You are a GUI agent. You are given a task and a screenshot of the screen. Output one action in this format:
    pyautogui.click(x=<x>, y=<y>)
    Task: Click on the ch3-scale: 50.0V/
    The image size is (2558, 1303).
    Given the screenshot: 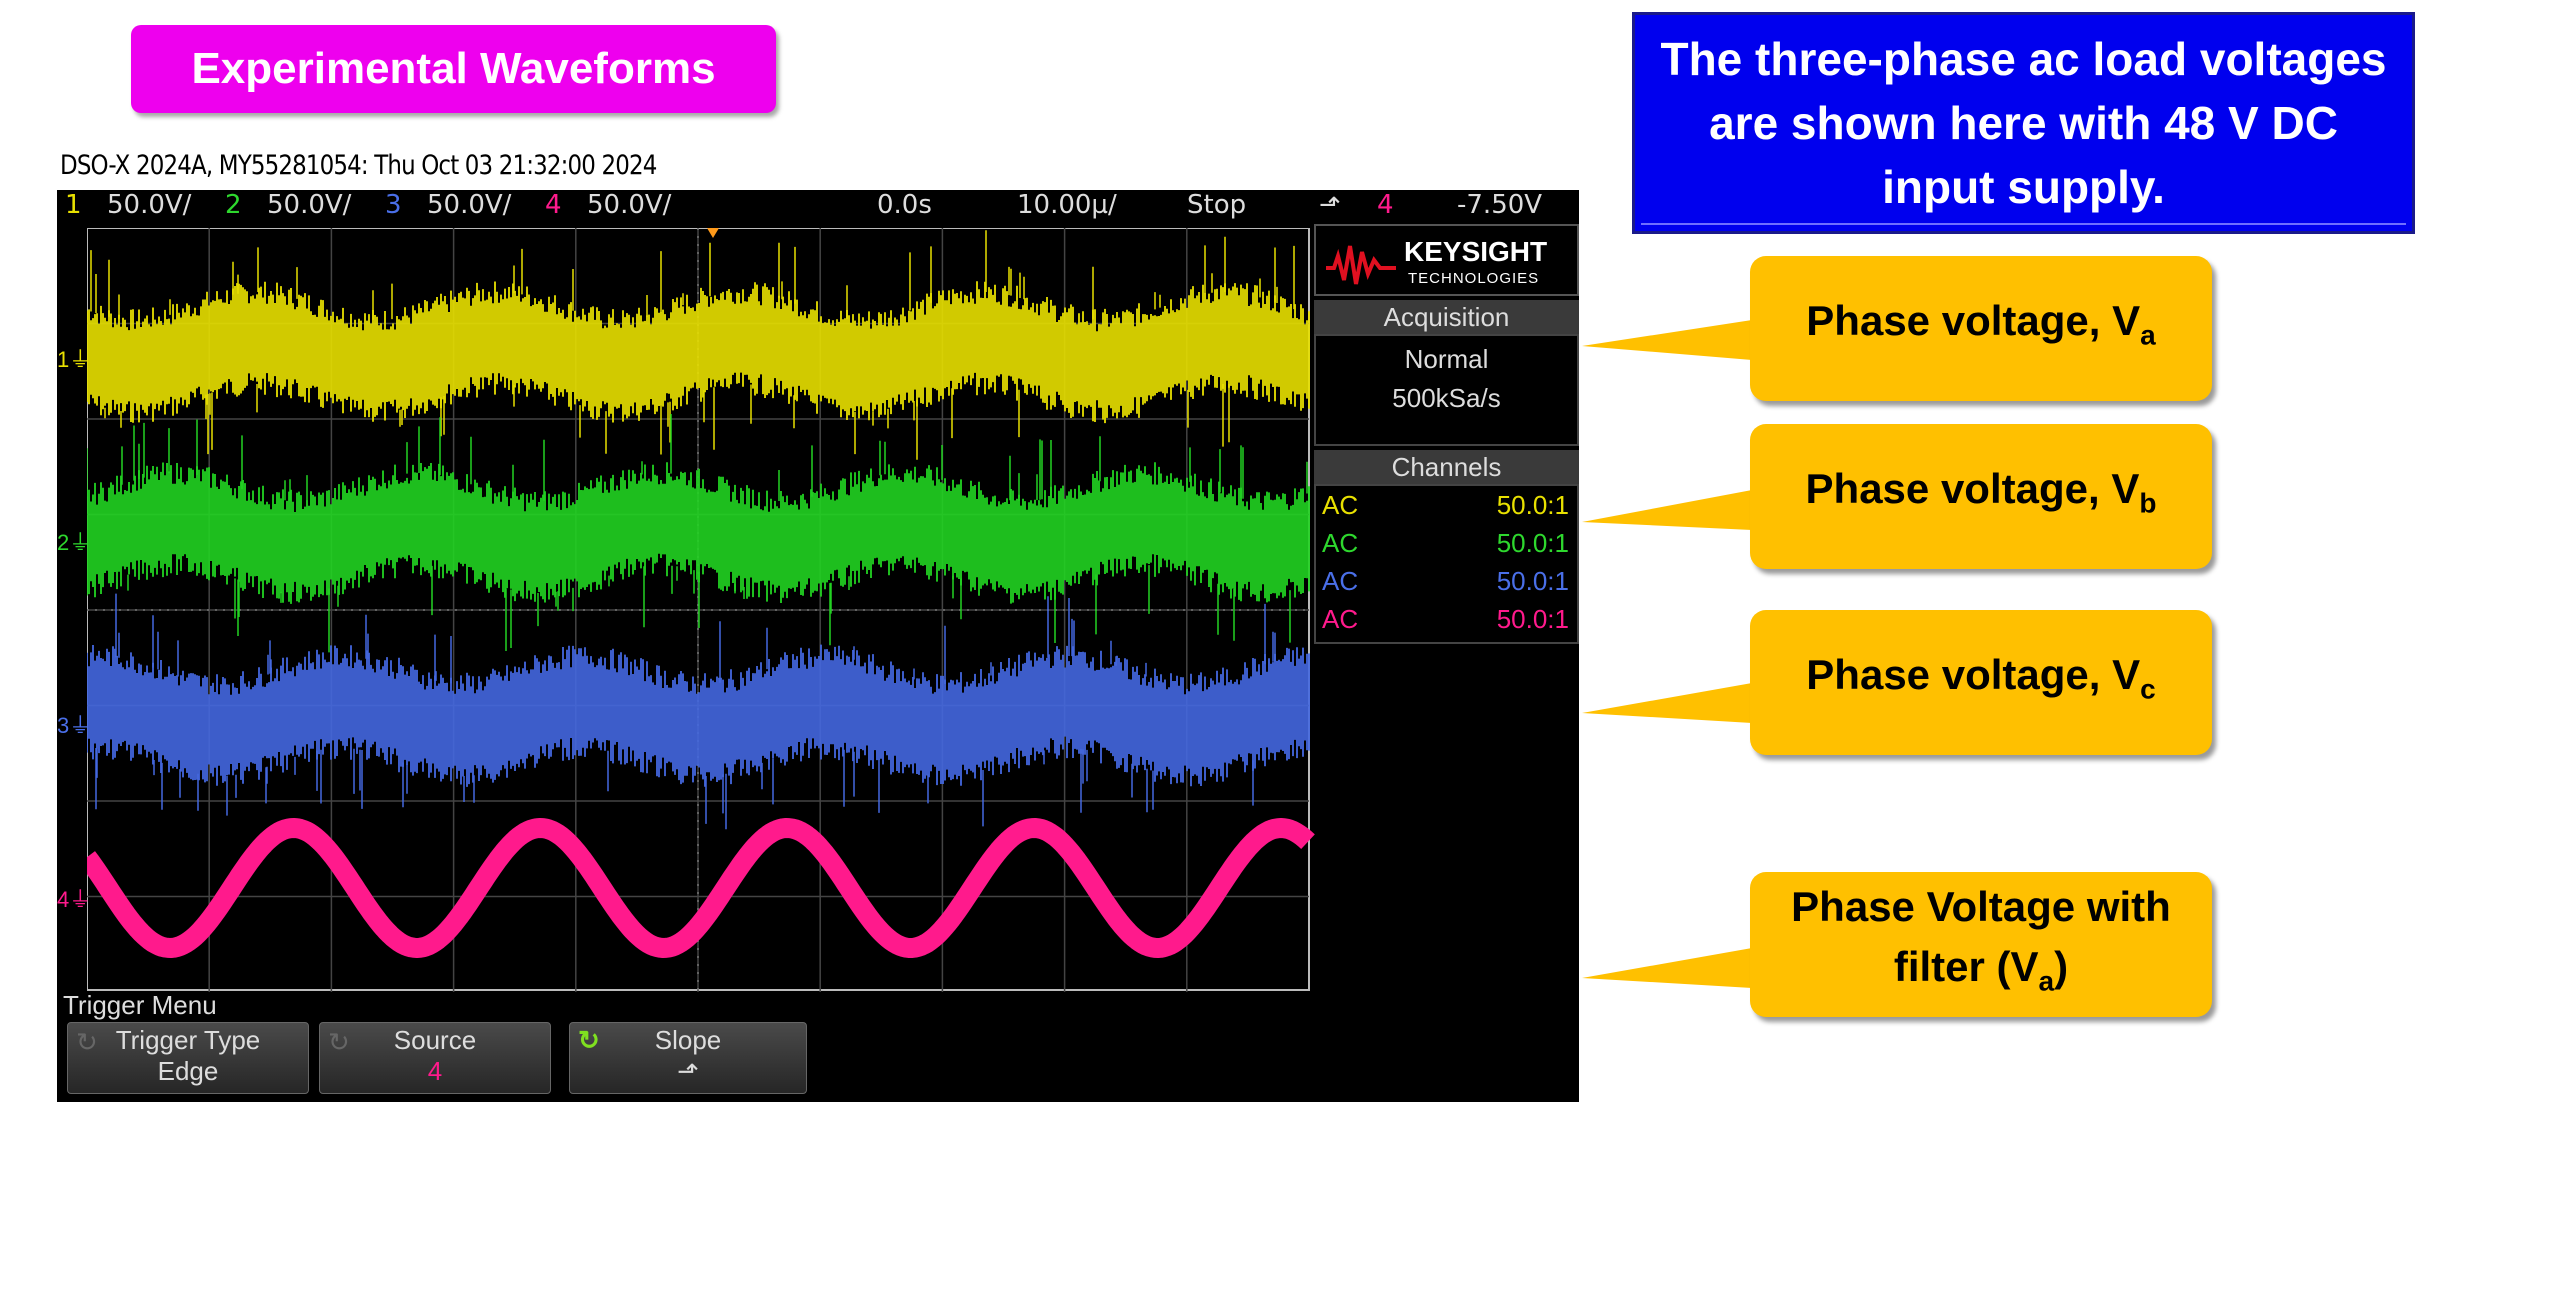 What is the action you would take?
    pyautogui.click(x=469, y=205)
    